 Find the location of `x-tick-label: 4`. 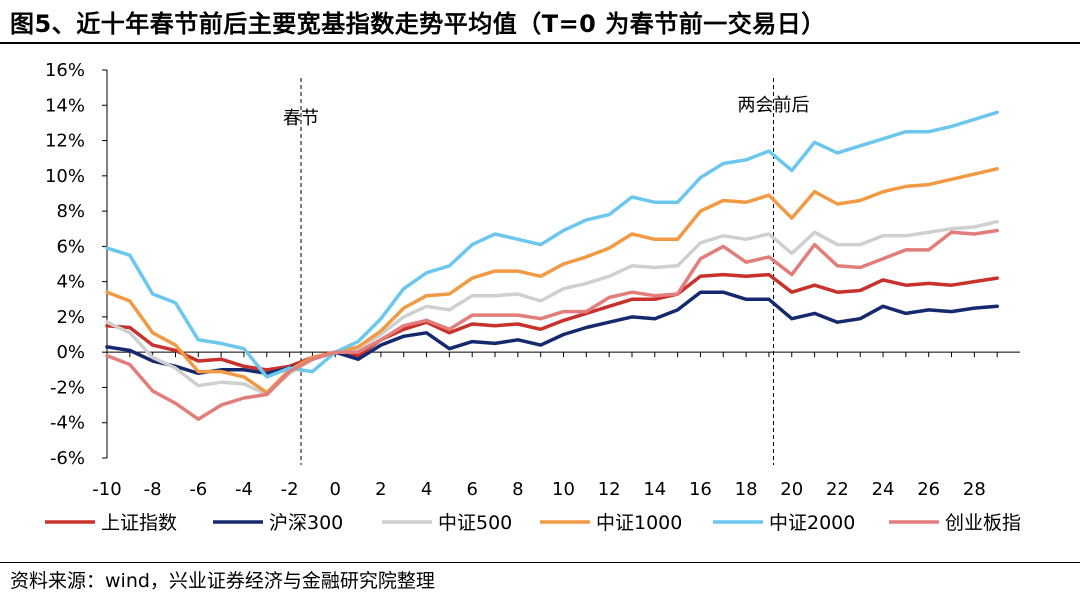

x-tick-label: 4 is located at coordinates (426, 489).